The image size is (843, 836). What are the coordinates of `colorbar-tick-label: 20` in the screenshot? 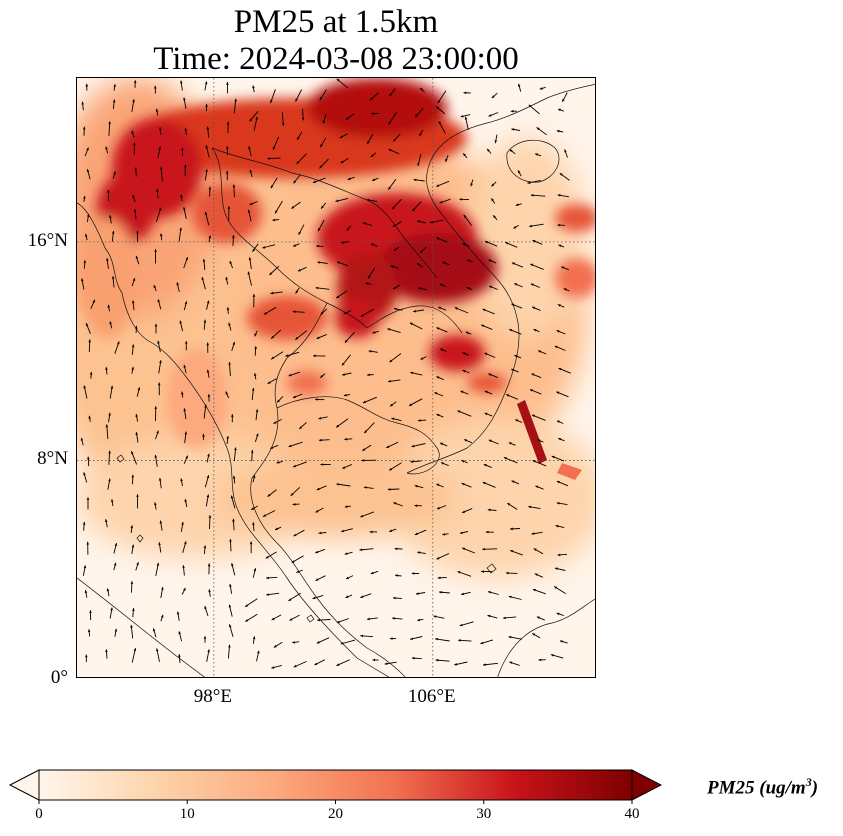 It's located at (335, 814).